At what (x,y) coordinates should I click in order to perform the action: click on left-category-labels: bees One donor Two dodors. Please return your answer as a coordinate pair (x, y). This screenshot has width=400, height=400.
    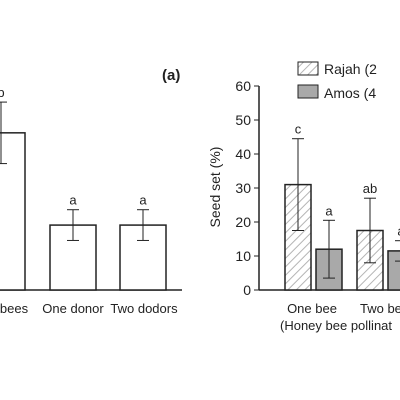
    Looking at the image, I should click on (89, 308).